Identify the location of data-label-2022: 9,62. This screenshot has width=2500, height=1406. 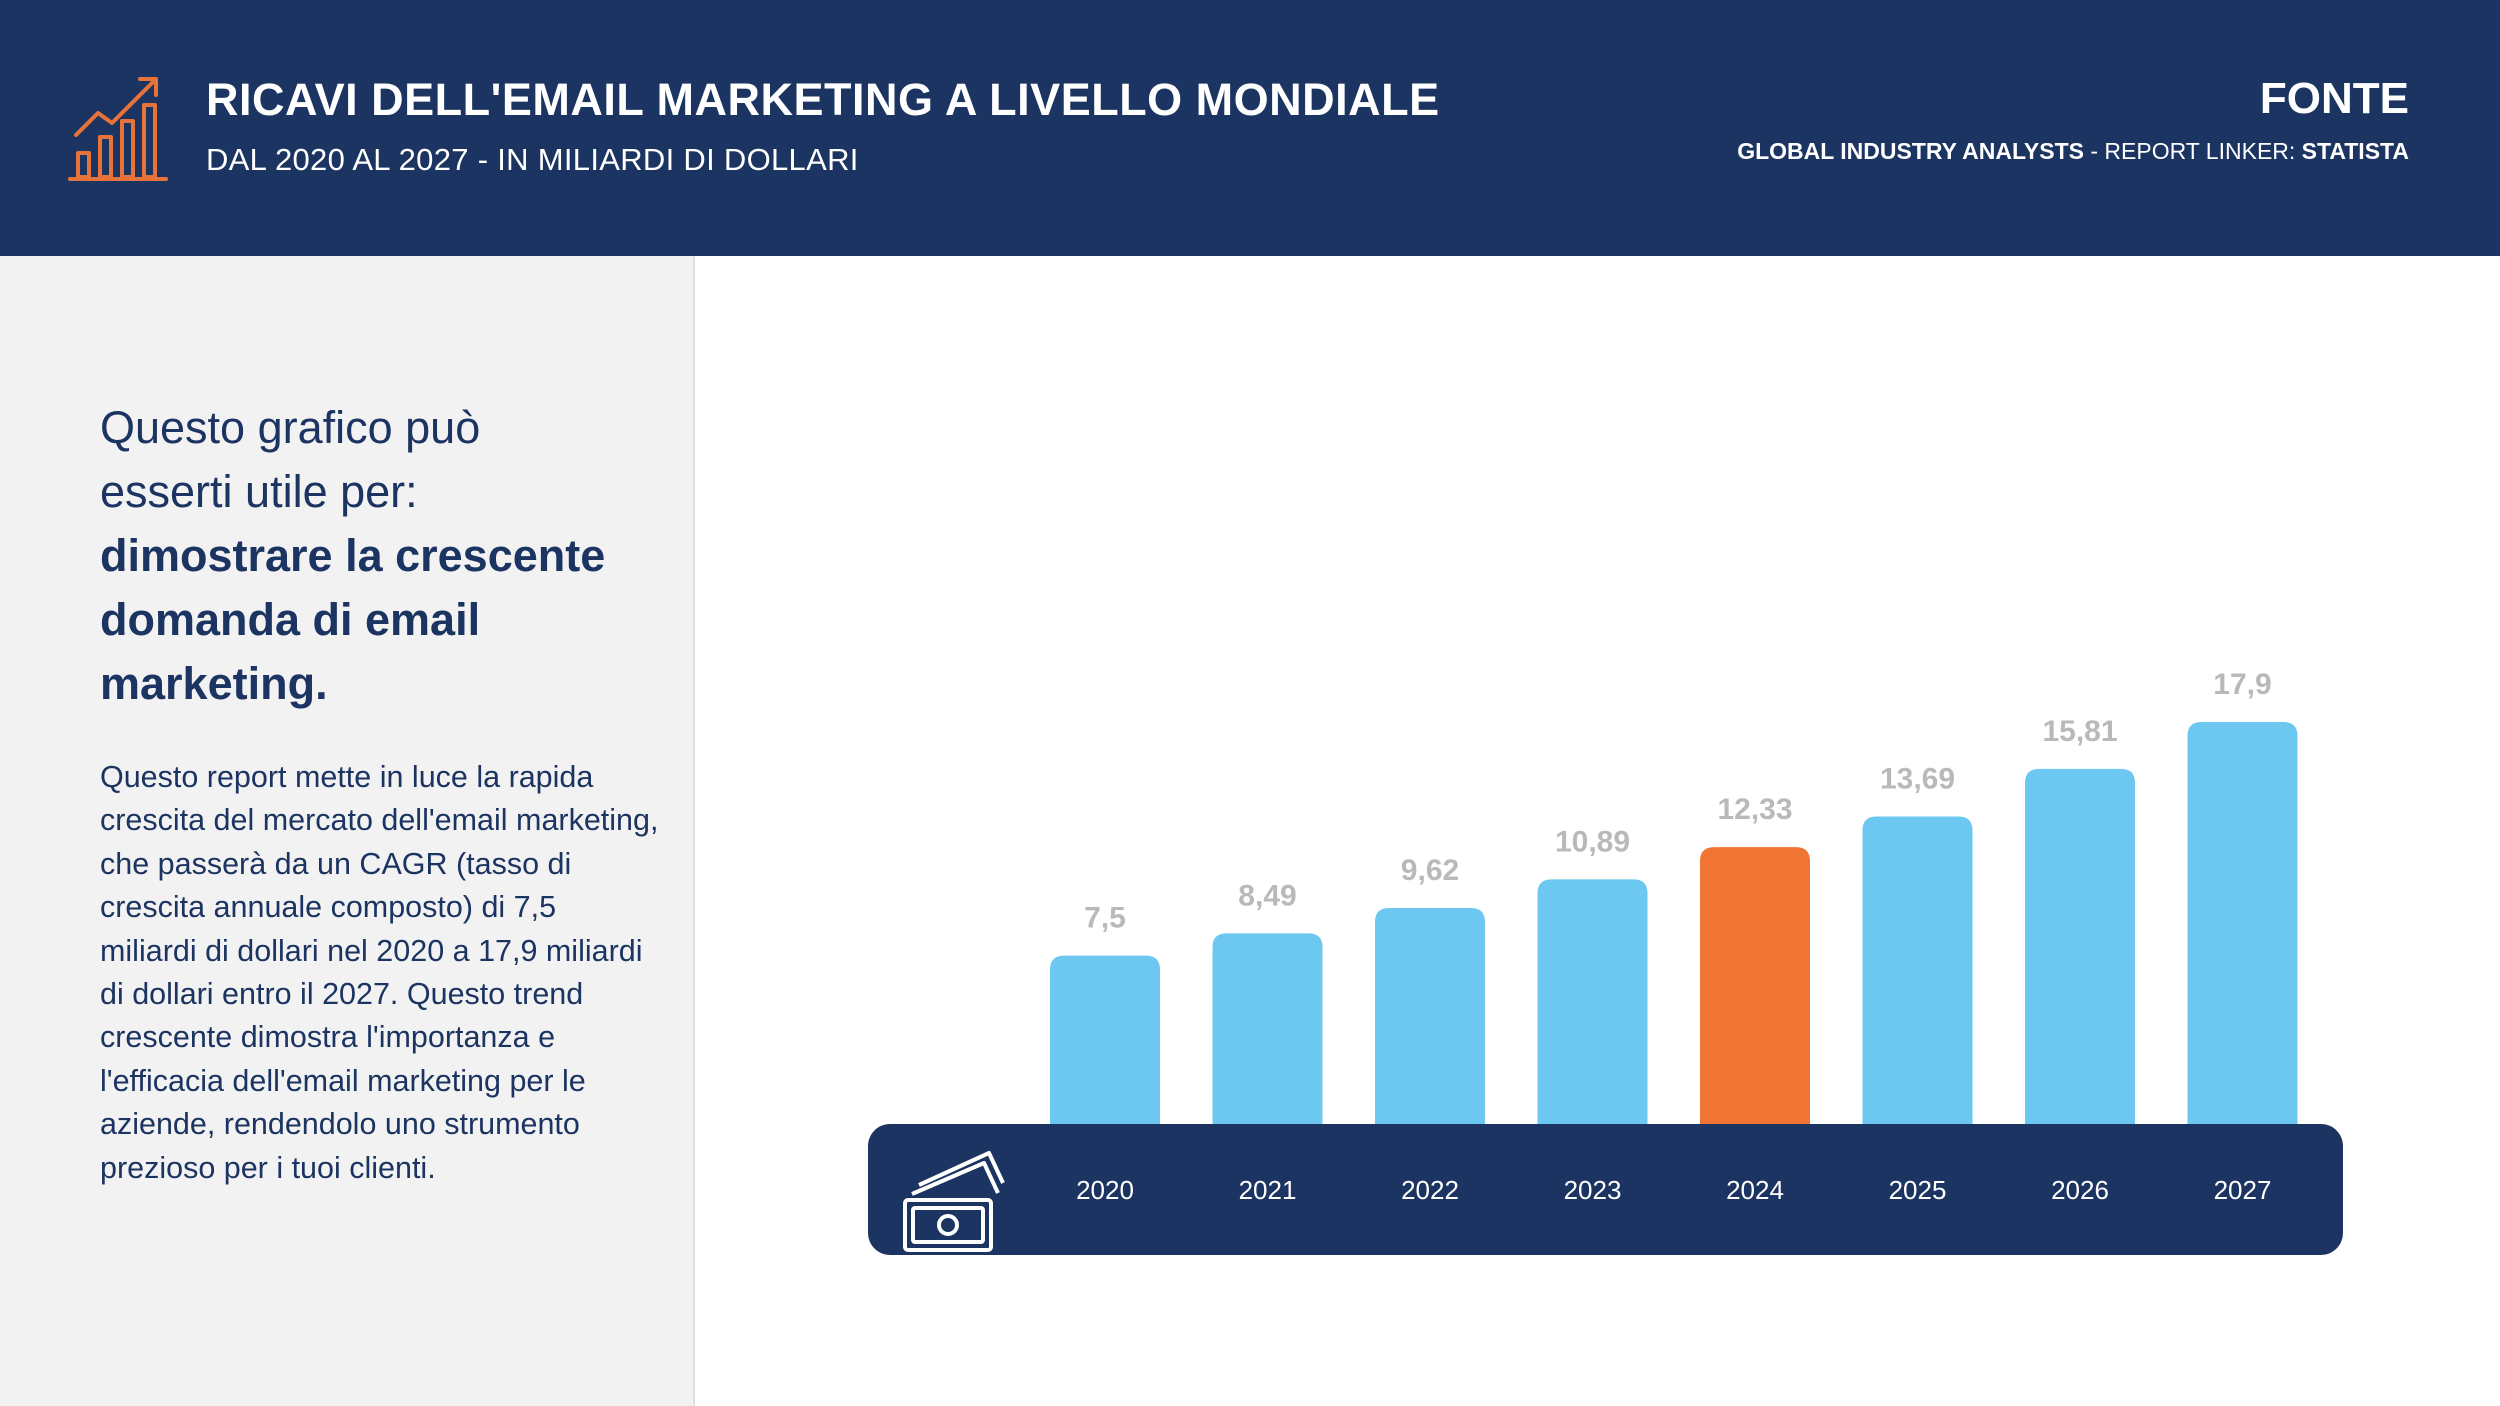
(1430, 870).